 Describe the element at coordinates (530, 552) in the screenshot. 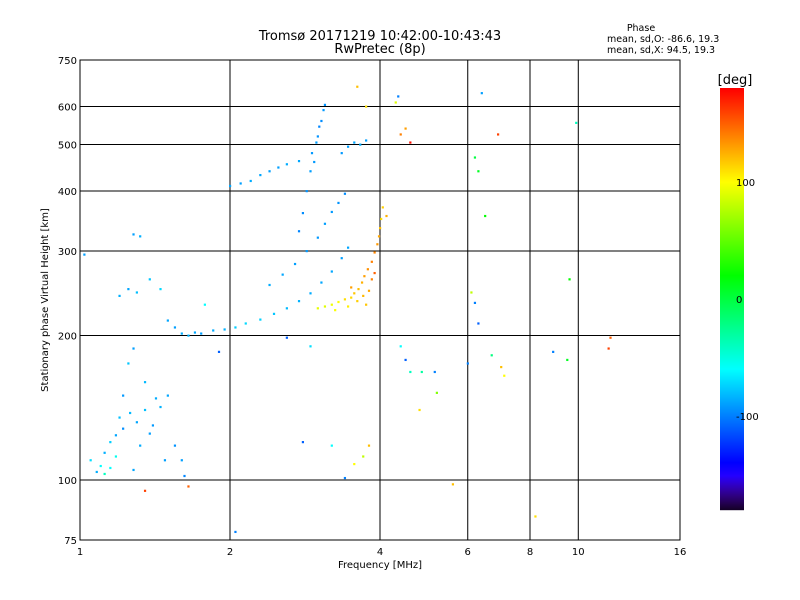

I see `x-tick-label: 8` at that location.